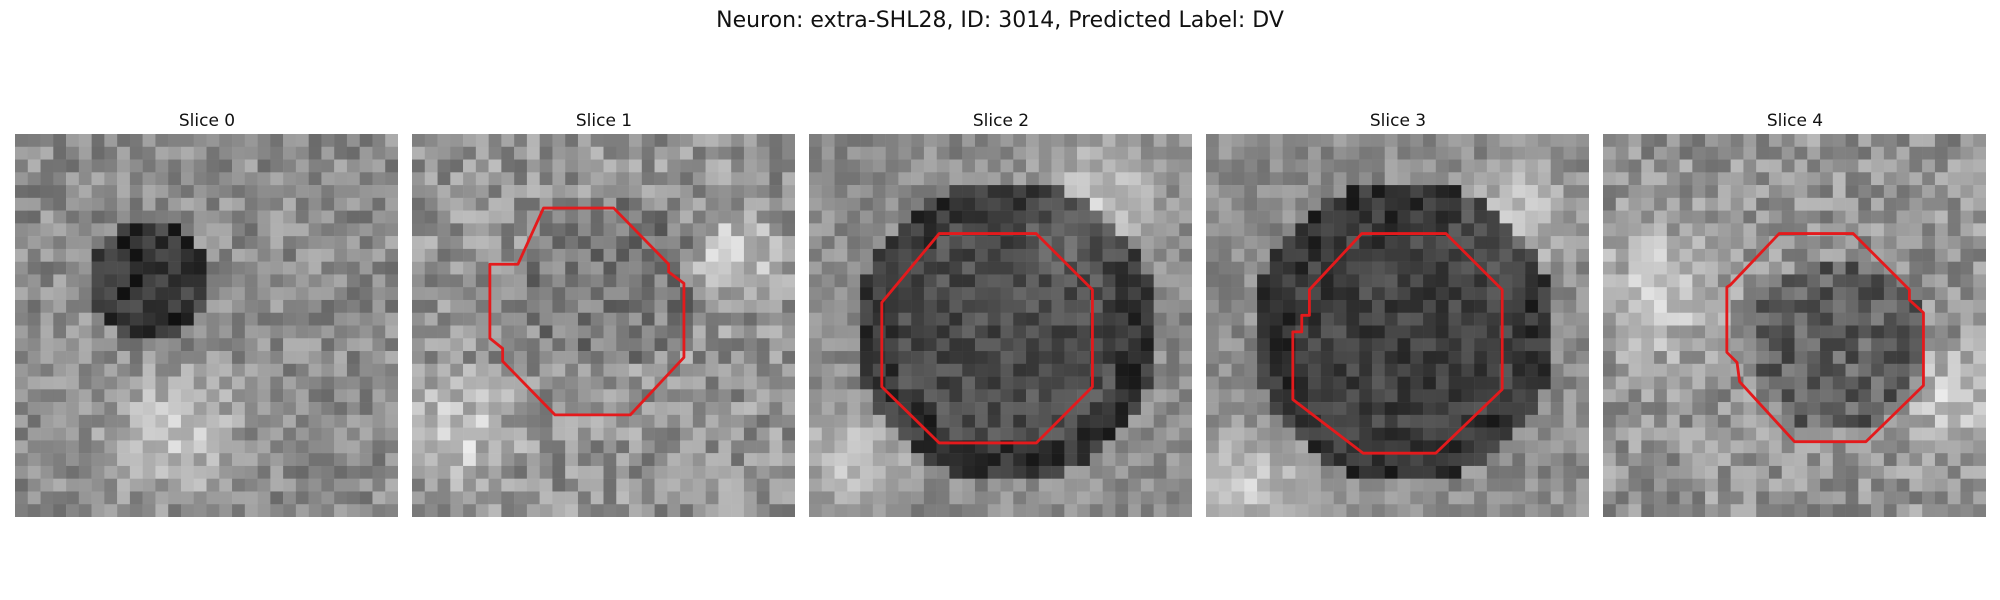  I want to click on slice-panel-3: Slice 3, so click(1398, 312).